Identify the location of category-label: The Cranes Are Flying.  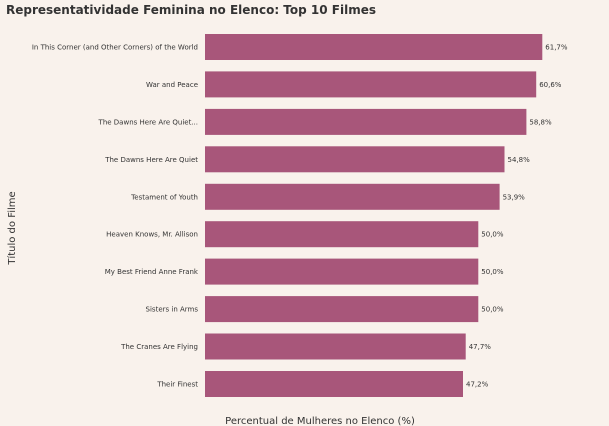
(159, 347).